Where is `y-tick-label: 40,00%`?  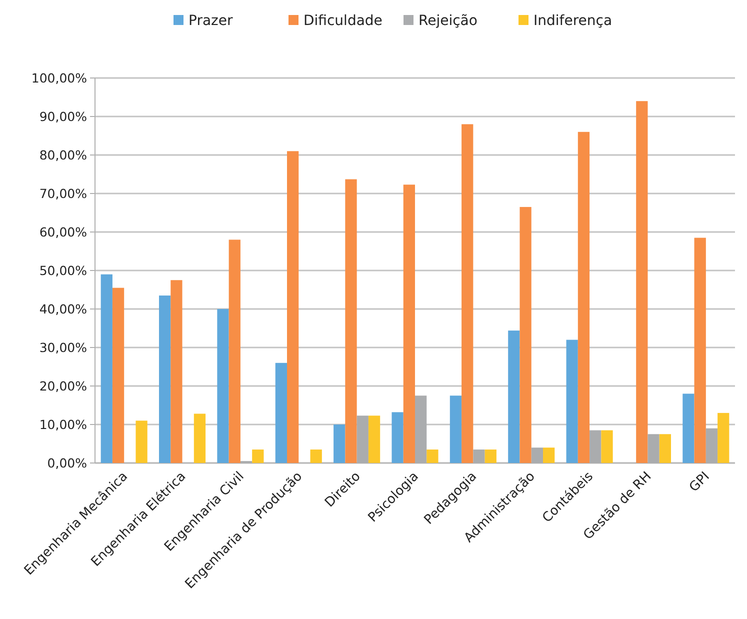 y-tick-label: 40,00% is located at coordinates (63, 308).